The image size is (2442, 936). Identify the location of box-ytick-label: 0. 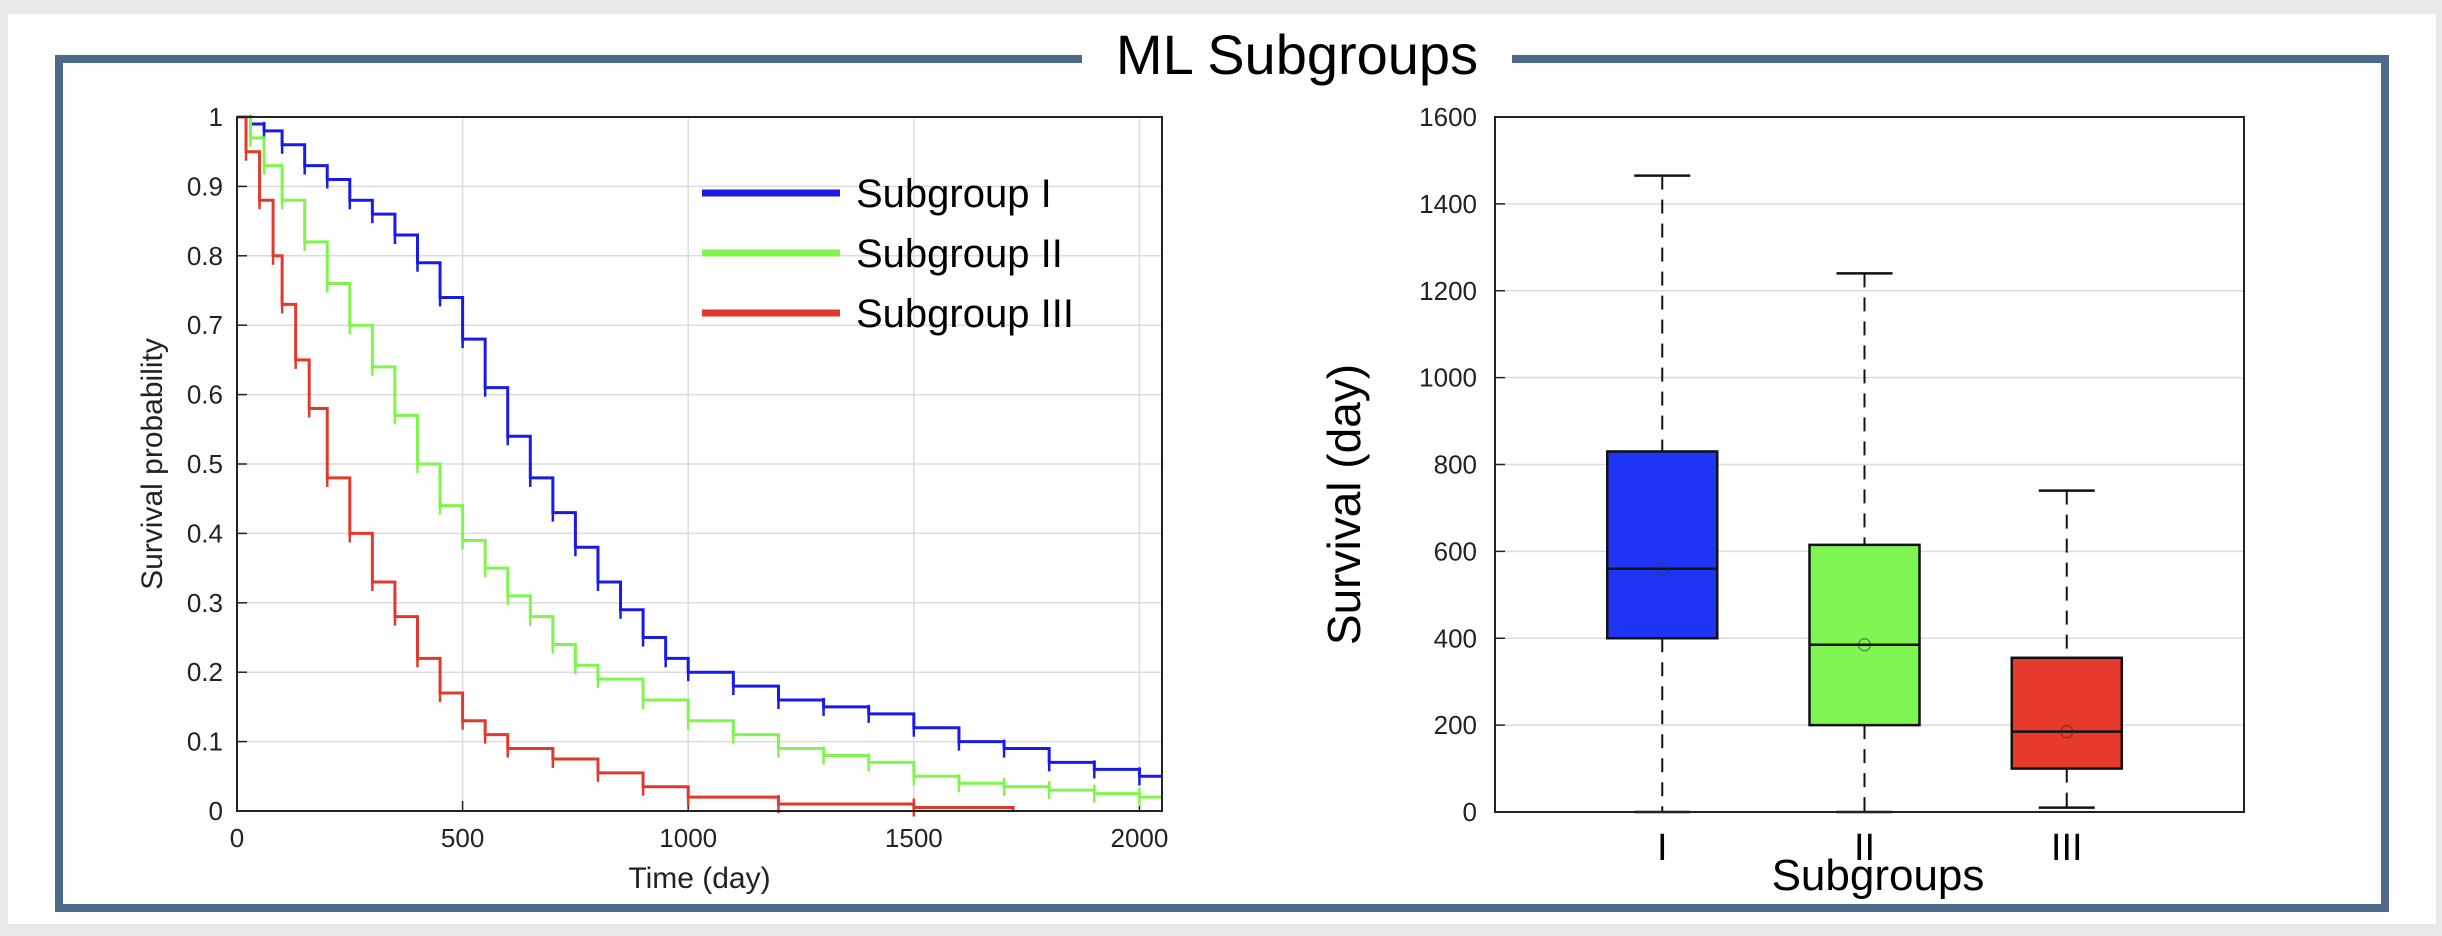
(1470, 812).